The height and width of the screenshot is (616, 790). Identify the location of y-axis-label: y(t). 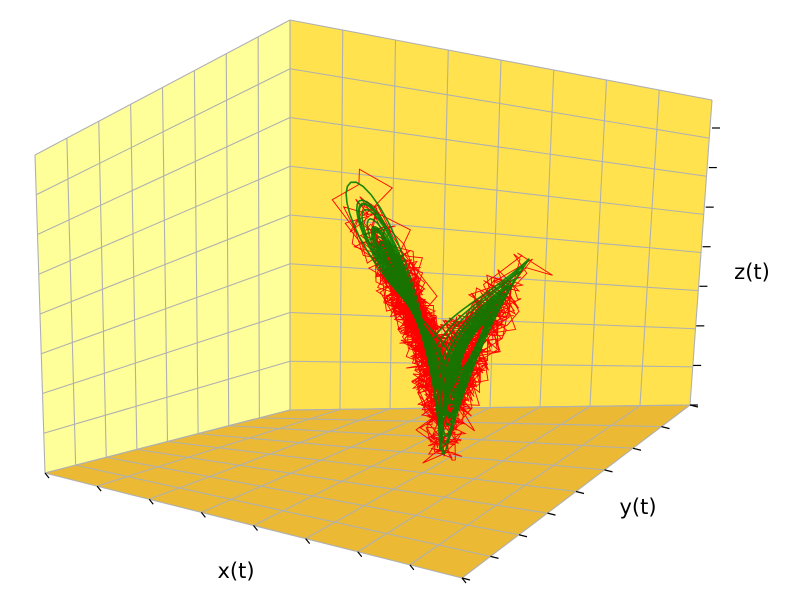
(637, 507).